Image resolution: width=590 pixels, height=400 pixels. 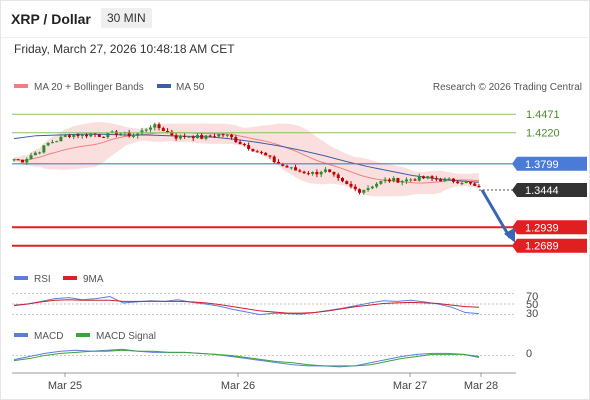 I want to click on legend-swatch-ma20, so click(x=21, y=86).